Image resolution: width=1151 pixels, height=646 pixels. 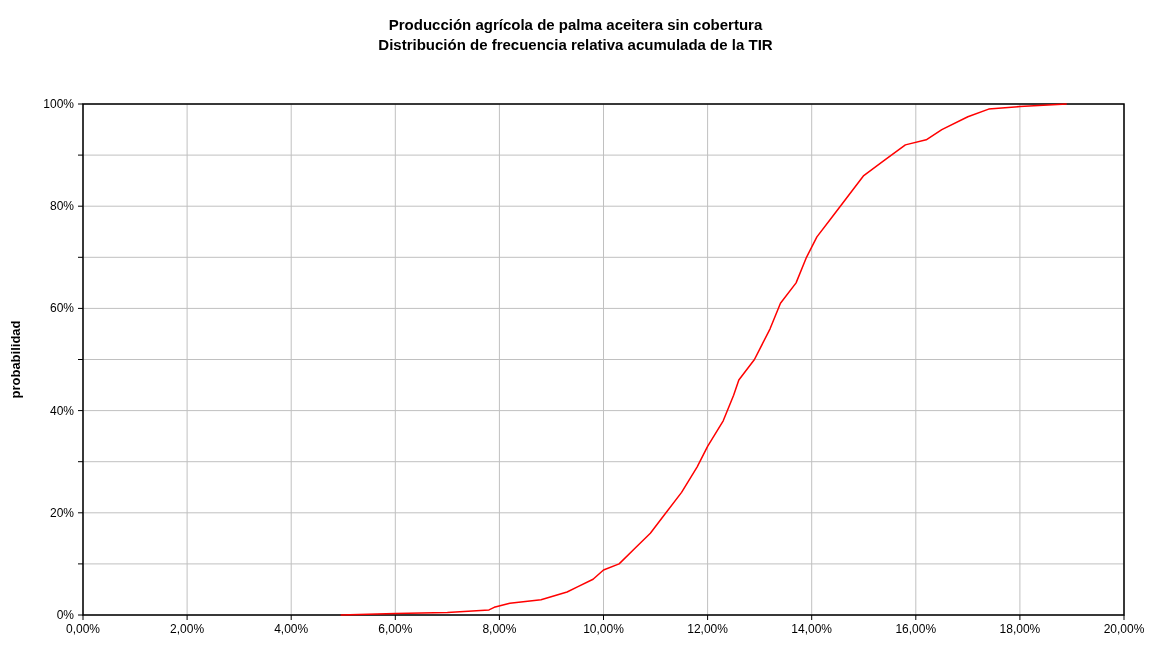 I want to click on y-tick-label: 0%, so click(x=65, y=615).